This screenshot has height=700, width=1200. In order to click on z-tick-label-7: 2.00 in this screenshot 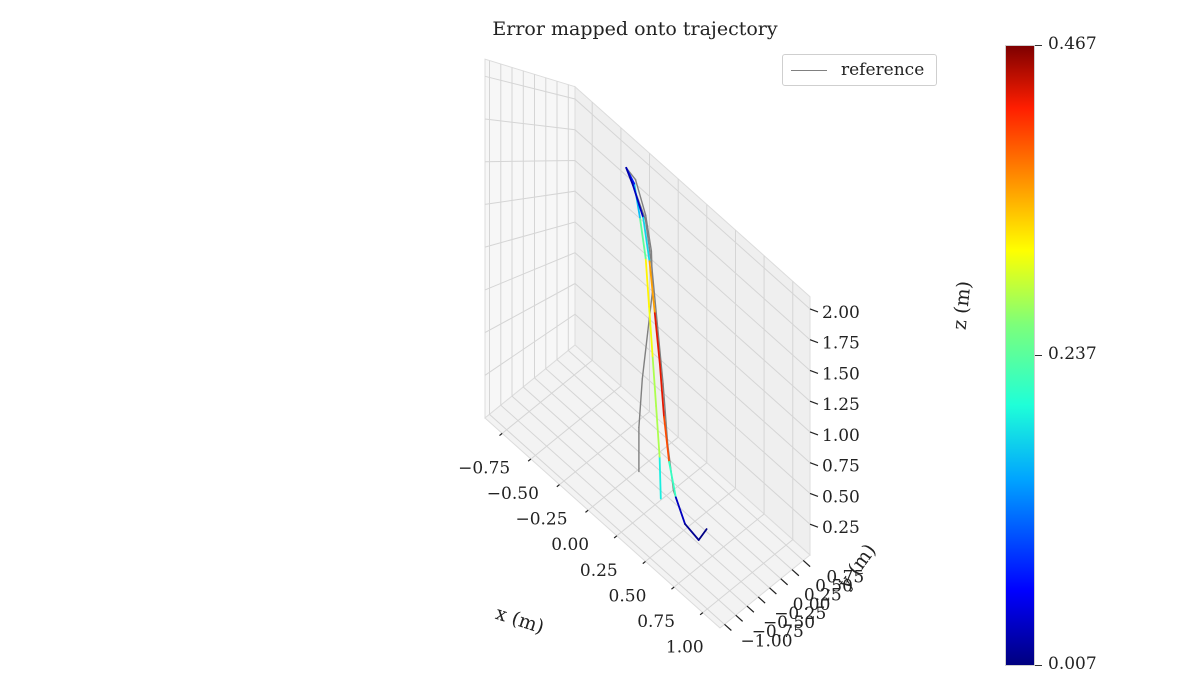, I will do `click(841, 313)`.